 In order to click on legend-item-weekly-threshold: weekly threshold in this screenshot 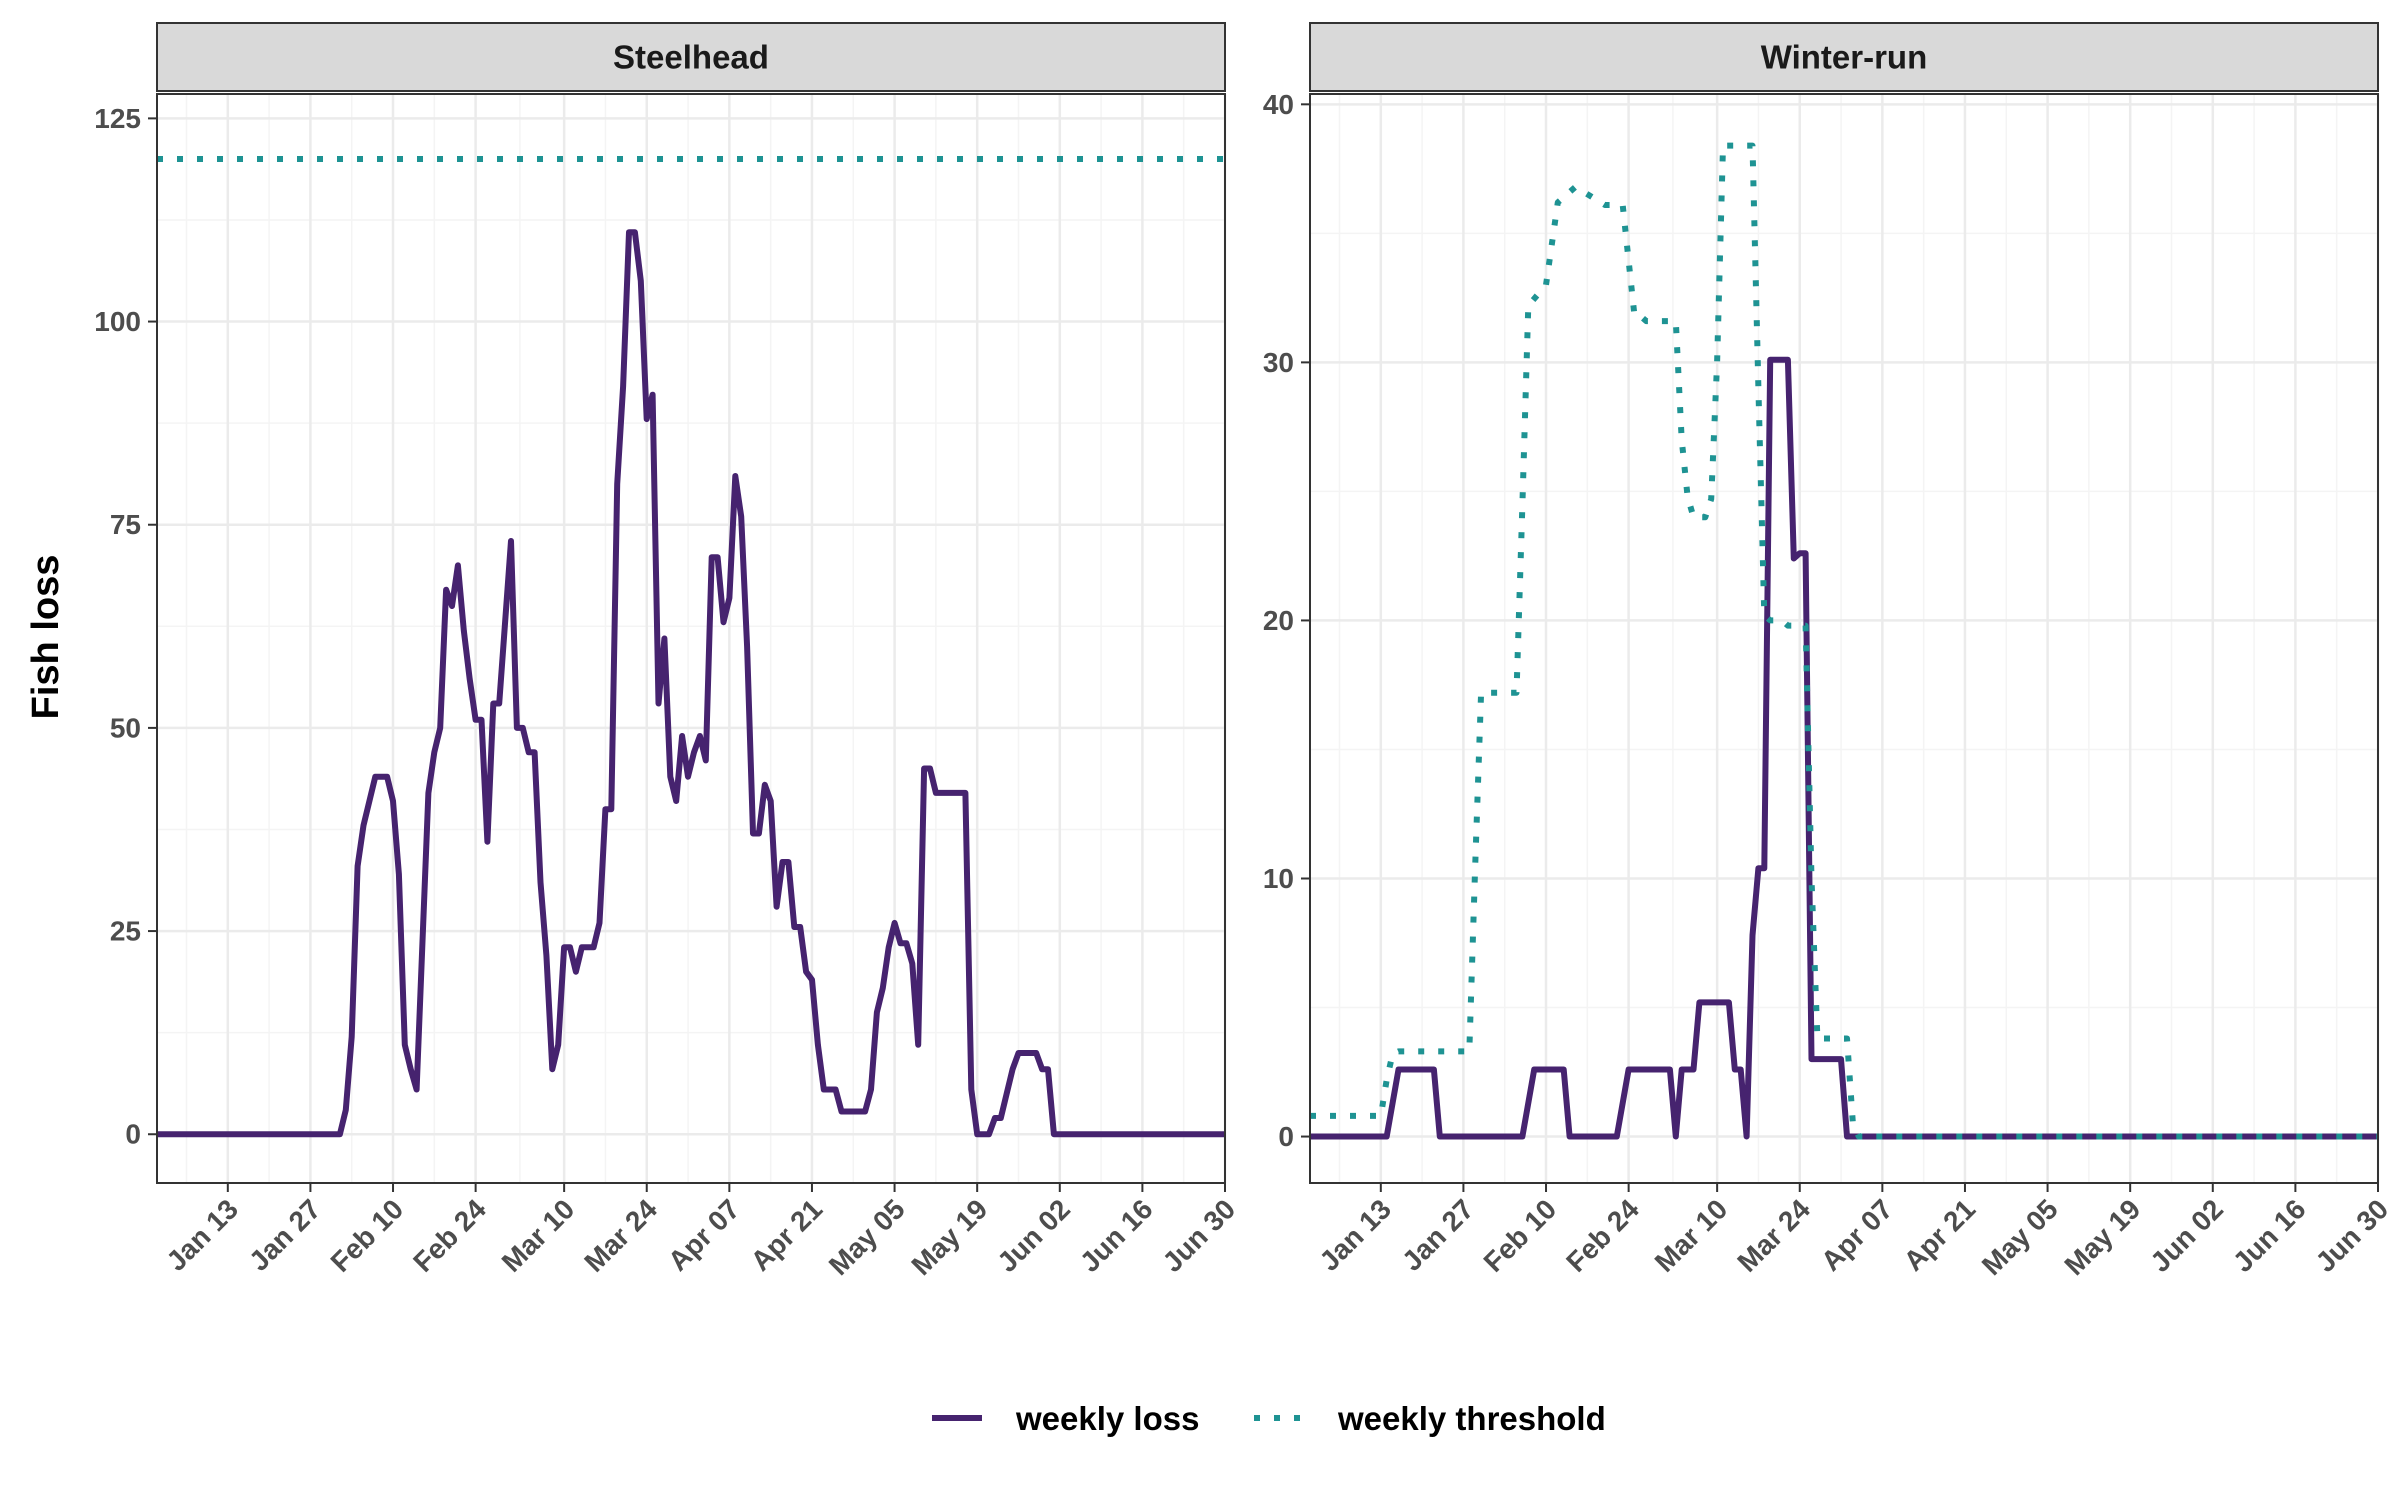, I will do `click(1430, 1418)`.